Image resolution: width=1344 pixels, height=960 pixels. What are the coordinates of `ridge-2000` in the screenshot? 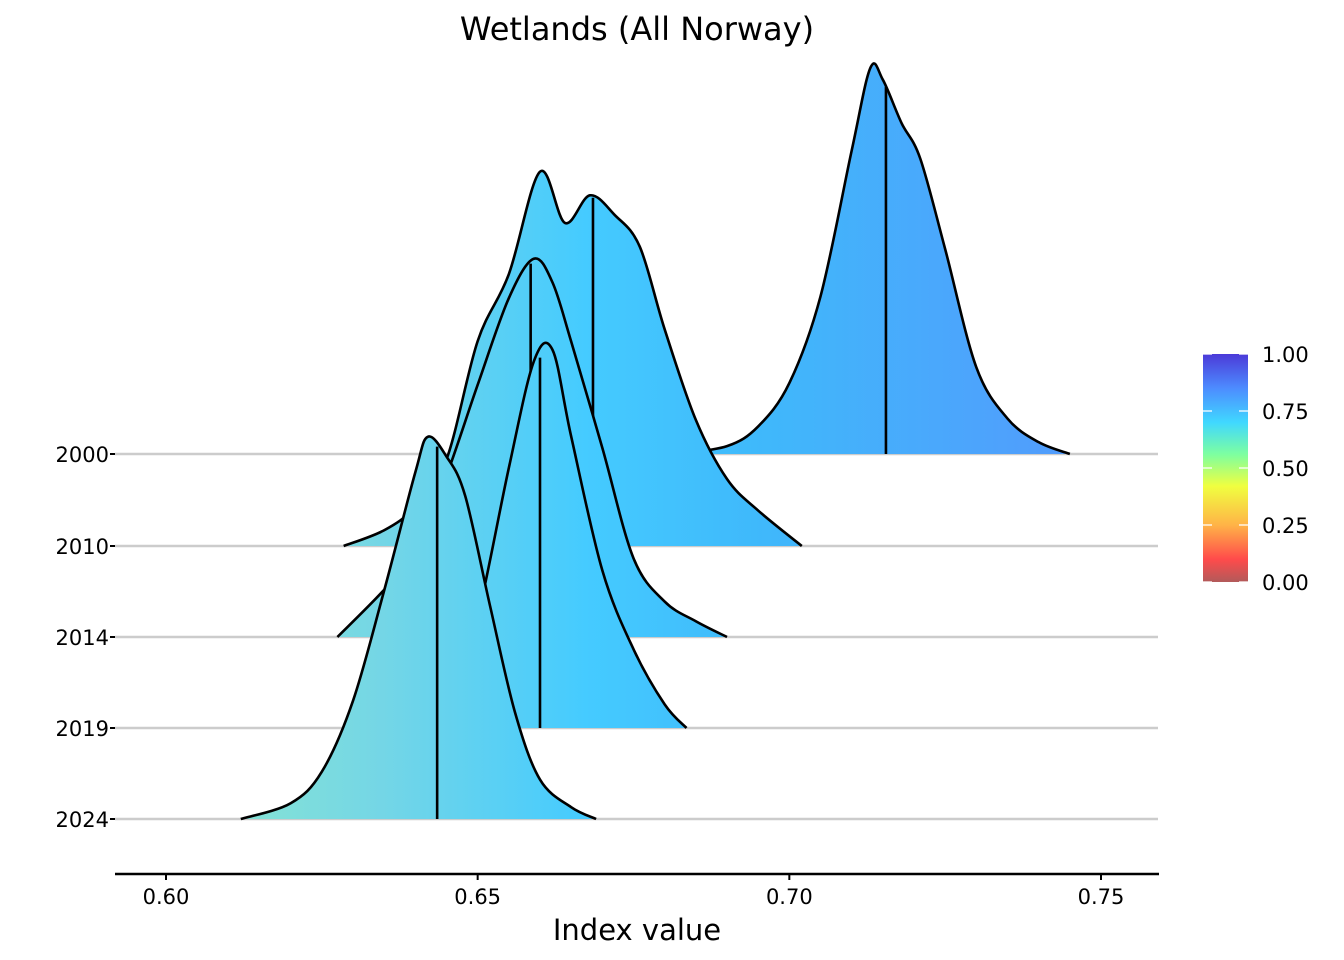 It's located at (873, 259).